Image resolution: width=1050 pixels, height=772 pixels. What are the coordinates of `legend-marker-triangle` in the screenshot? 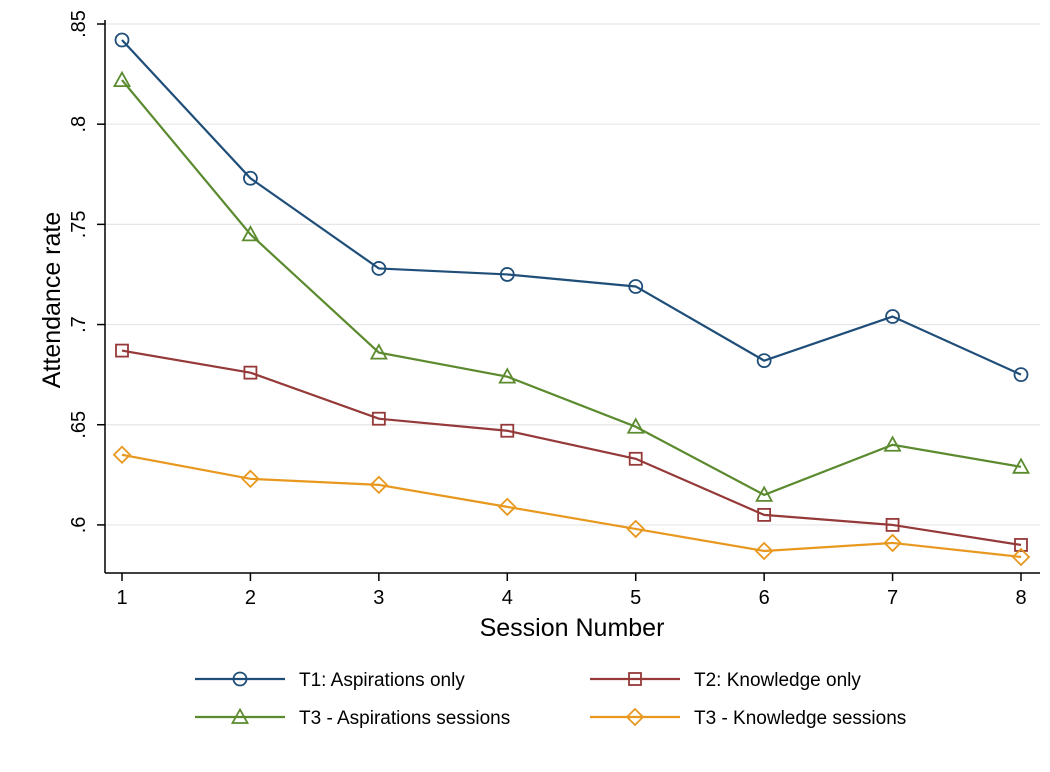 It's located at (240, 715).